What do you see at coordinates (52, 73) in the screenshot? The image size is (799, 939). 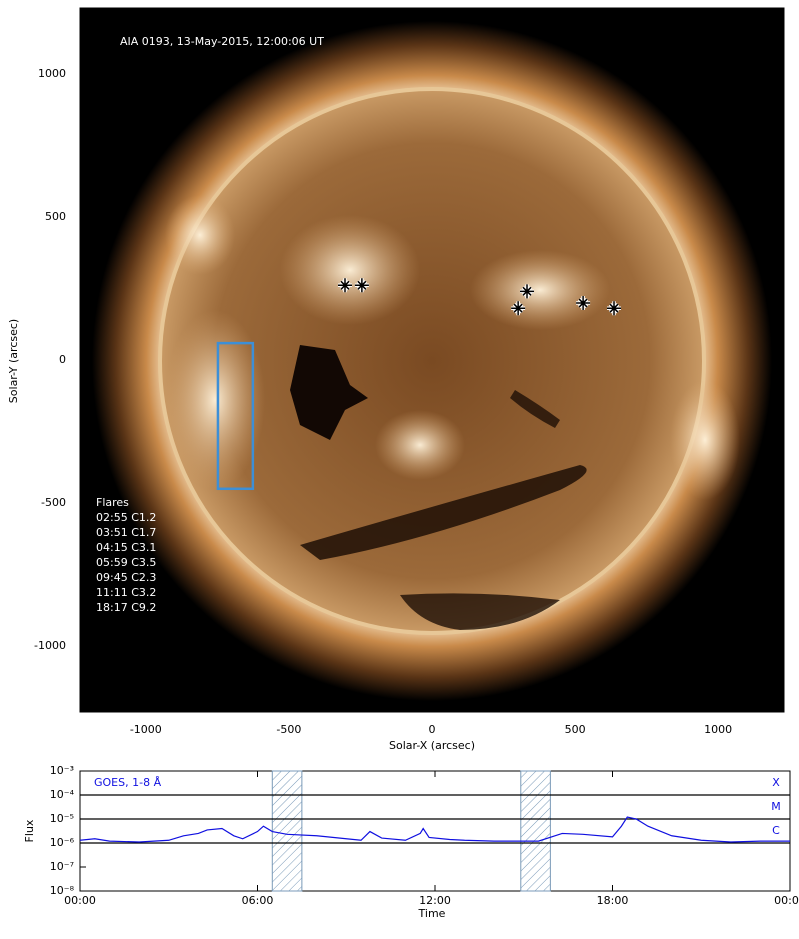 I see `y-tick-label: 1000` at bounding box center [52, 73].